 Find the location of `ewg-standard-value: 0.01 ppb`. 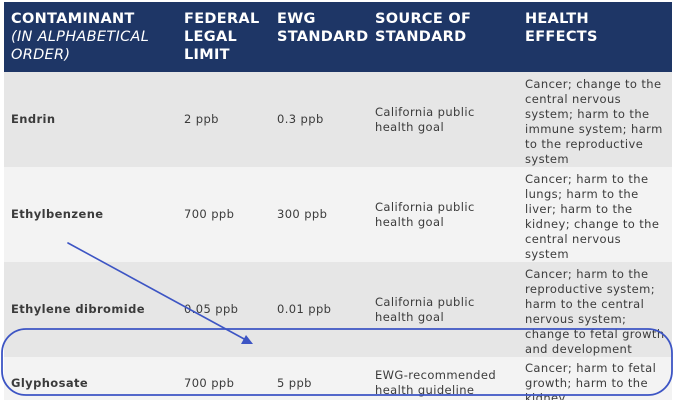

ewg-standard-value: 0.01 ppb is located at coordinates (304, 309).